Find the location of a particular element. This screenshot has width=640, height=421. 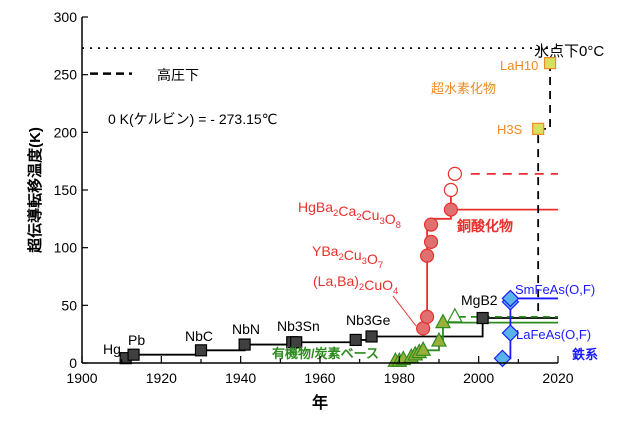

cuprate-group-label: 銅酸化物 is located at coordinates (485, 226).